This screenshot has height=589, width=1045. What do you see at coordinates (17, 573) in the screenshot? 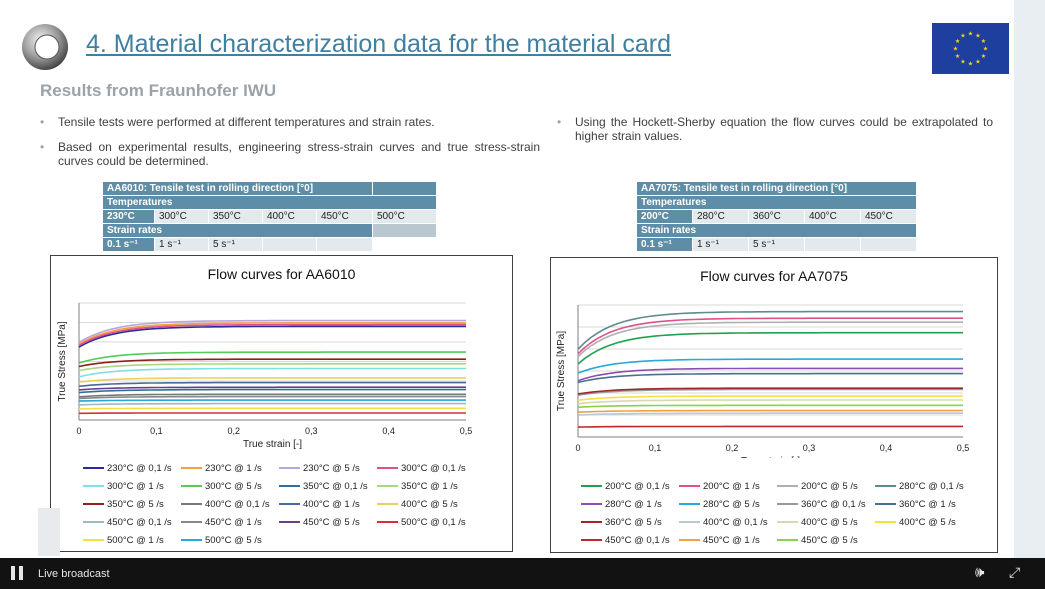
I see `pause-icon` at bounding box center [17, 573].